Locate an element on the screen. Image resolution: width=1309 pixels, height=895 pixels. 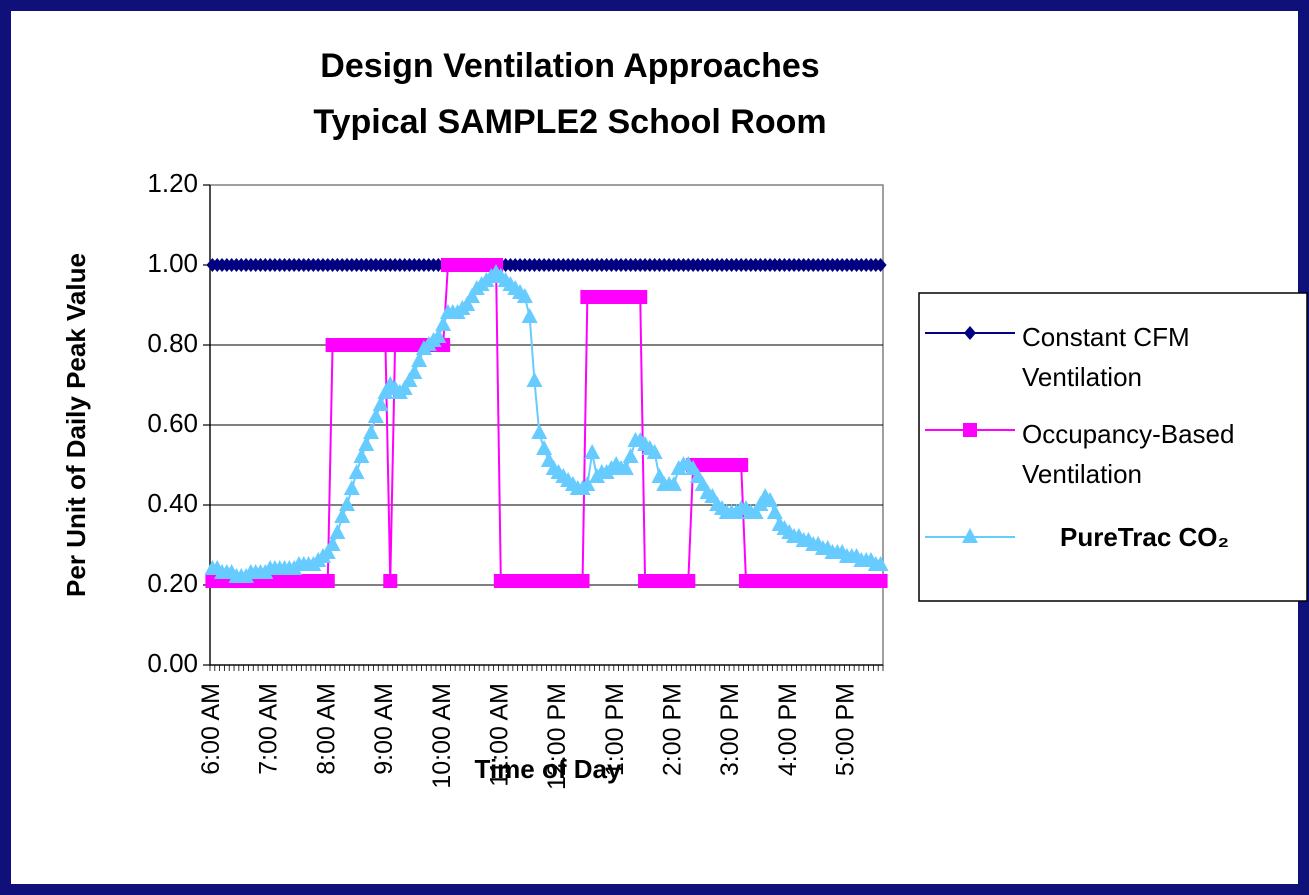
y-tick-label: 0.20 is located at coordinates (172, 583).